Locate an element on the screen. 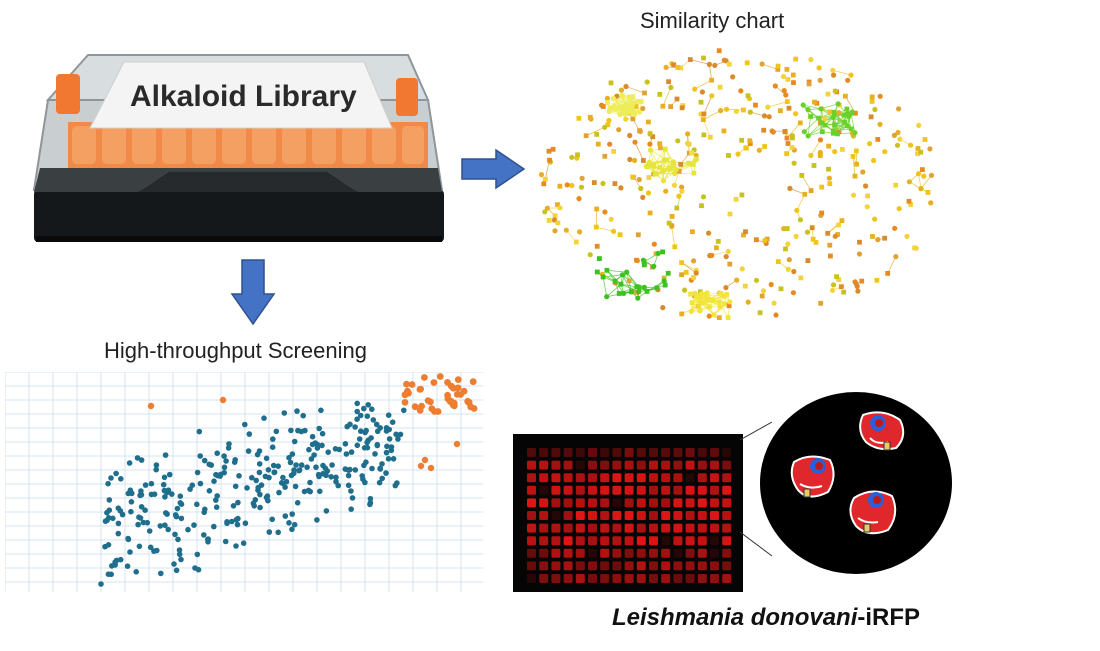  hts-title: High-throughput Screening is located at coordinates (235, 350).